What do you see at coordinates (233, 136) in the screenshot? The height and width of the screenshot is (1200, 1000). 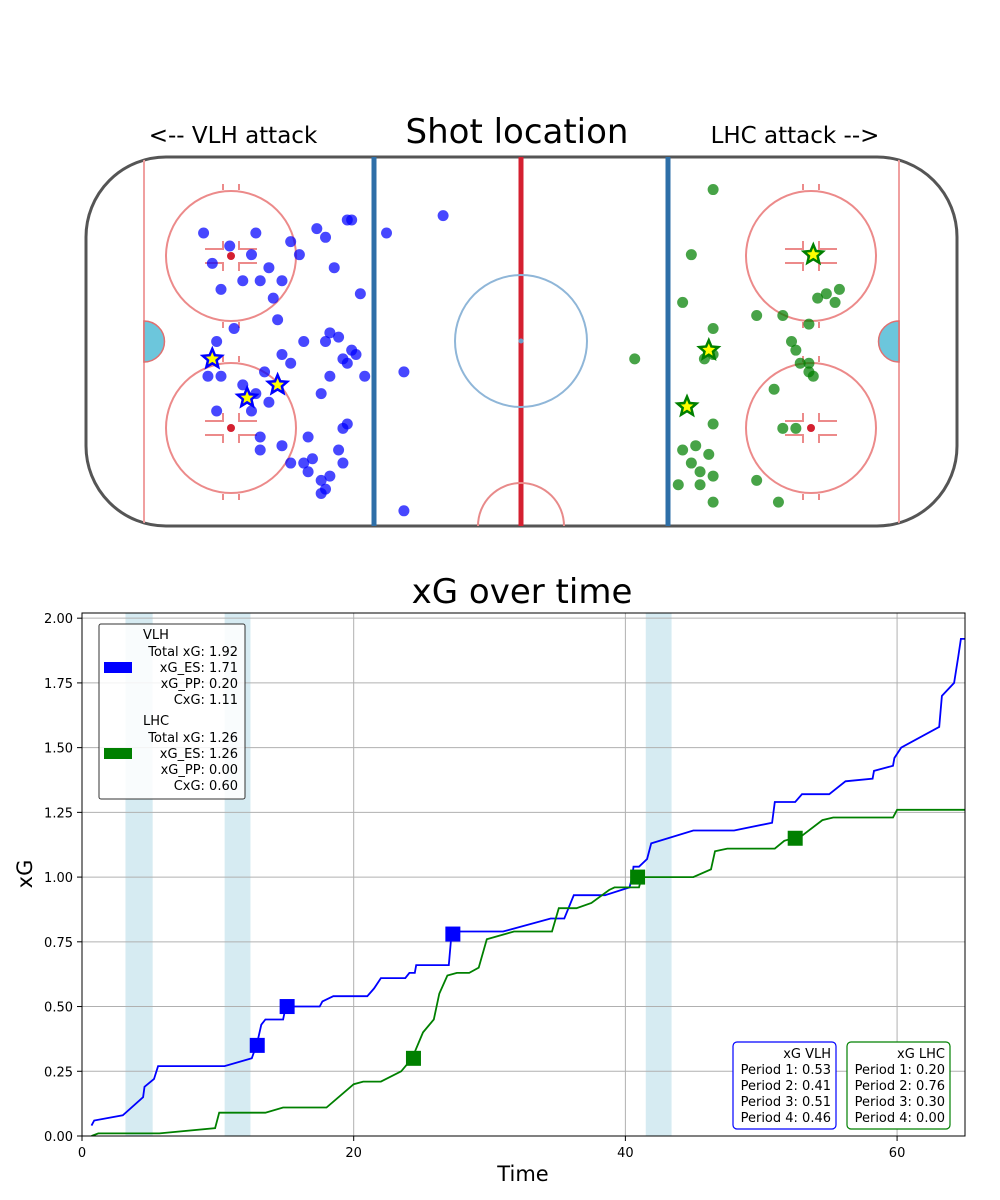 I see `vlh-attack-label: <-- VLH attack` at bounding box center [233, 136].